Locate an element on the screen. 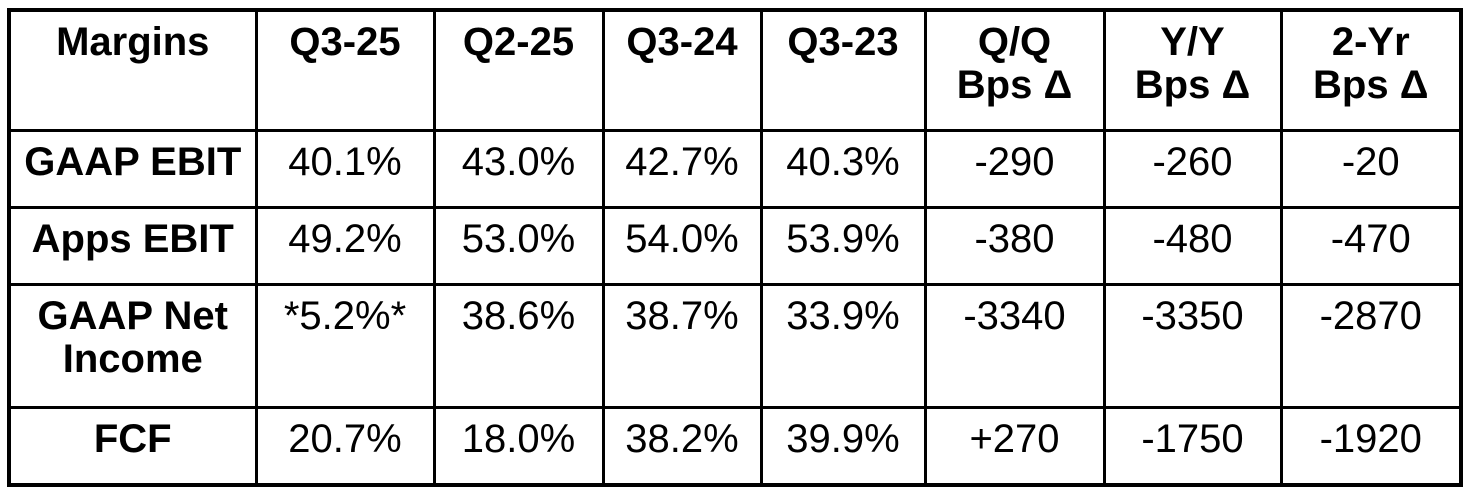  data-cell: 33.9% is located at coordinates (843, 345).